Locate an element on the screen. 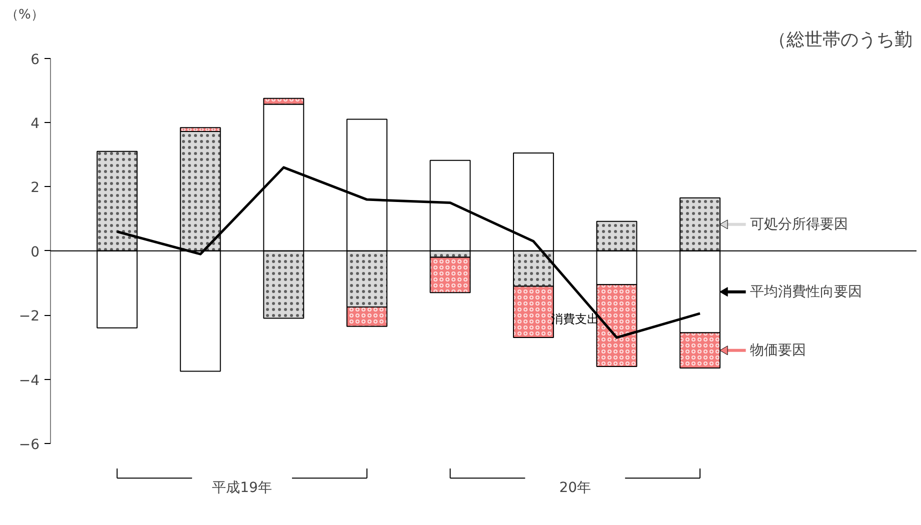 This screenshot has height=525, width=921. text: 20年 is located at coordinates (575, 488).